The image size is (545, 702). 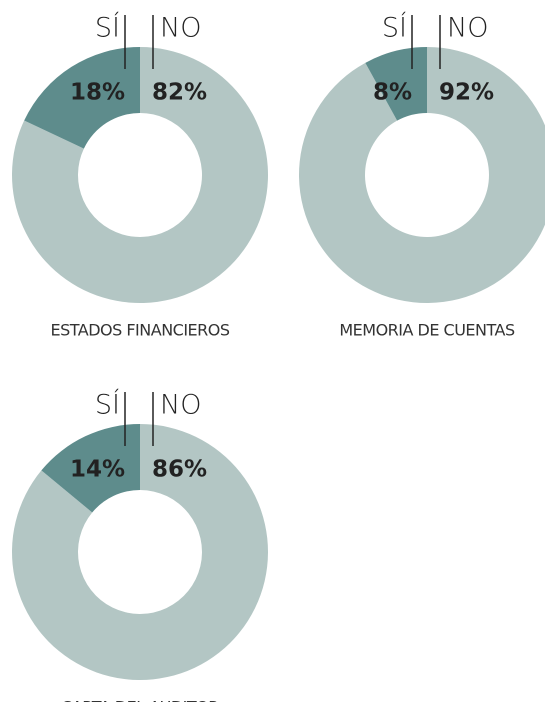 I want to click on chart-title: ESTADOS FINANCIEROS, so click(x=139, y=330).